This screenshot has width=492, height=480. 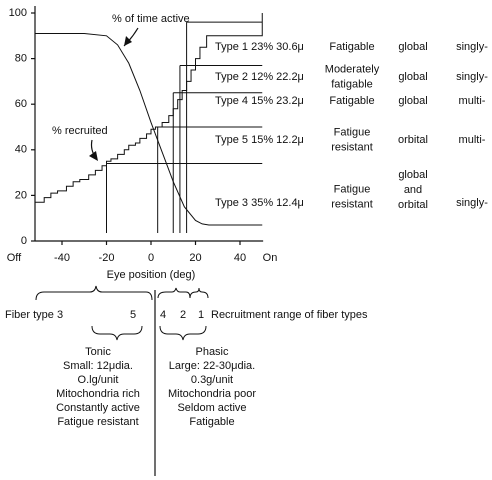 What do you see at coordinates (21, 104) in the screenshot?
I see `y-tick-label: 60` at bounding box center [21, 104].